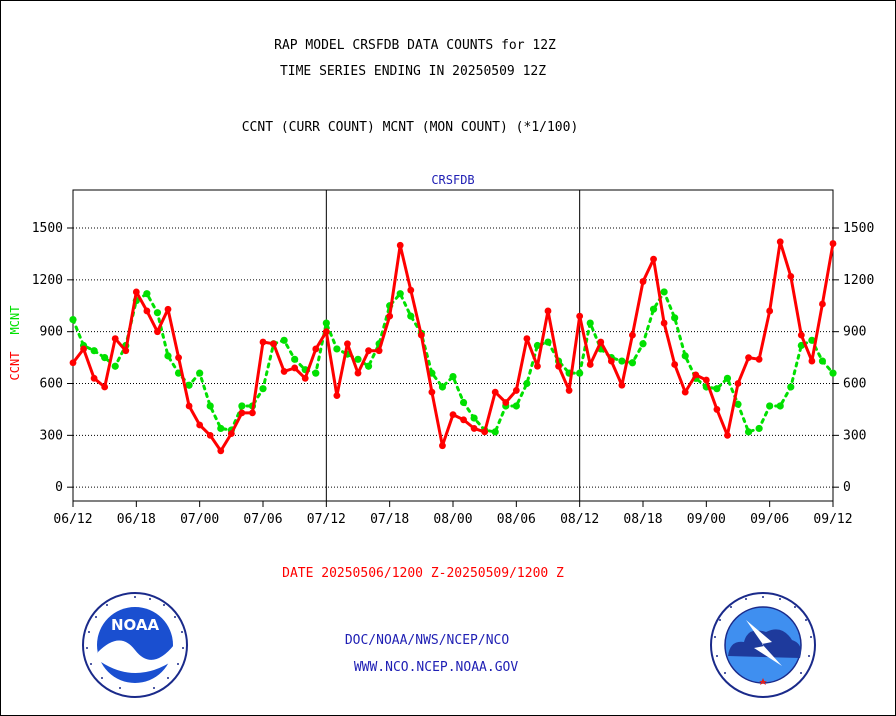  I want to click on x-tick-label: 07/18, so click(389, 519).